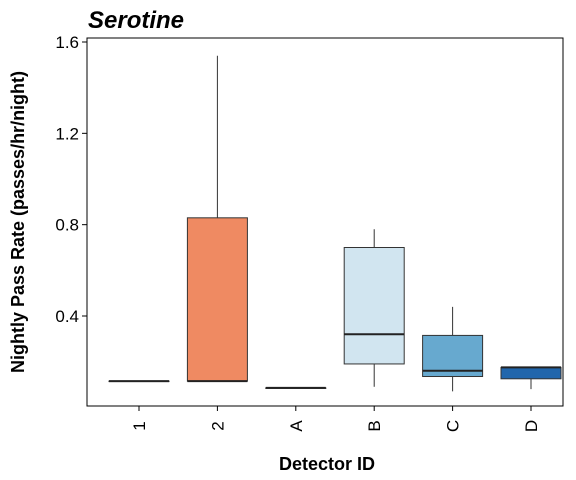 The width and height of the screenshot is (576, 480). I want to click on x-tick-label: 2, so click(217, 425).